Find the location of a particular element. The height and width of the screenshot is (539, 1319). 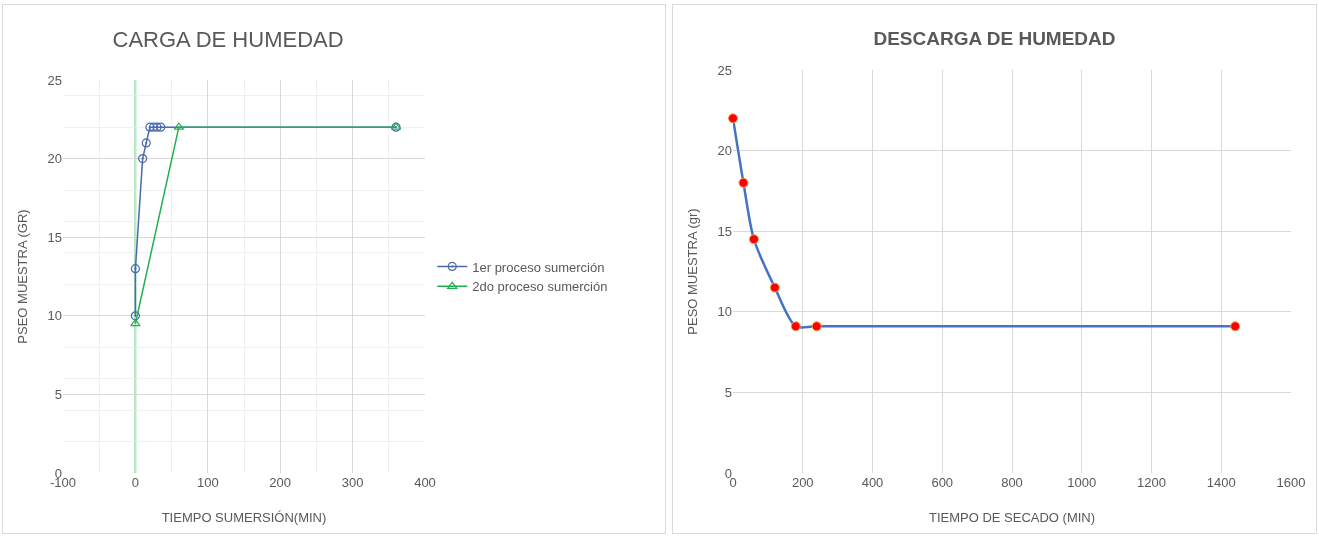

x-tick-label: 800 is located at coordinates (1012, 482).